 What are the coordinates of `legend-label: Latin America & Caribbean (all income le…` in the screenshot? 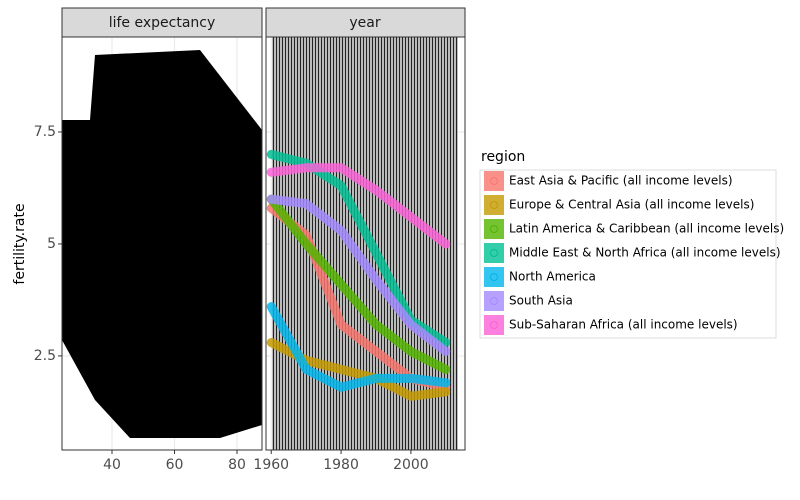 It's located at (646, 229).